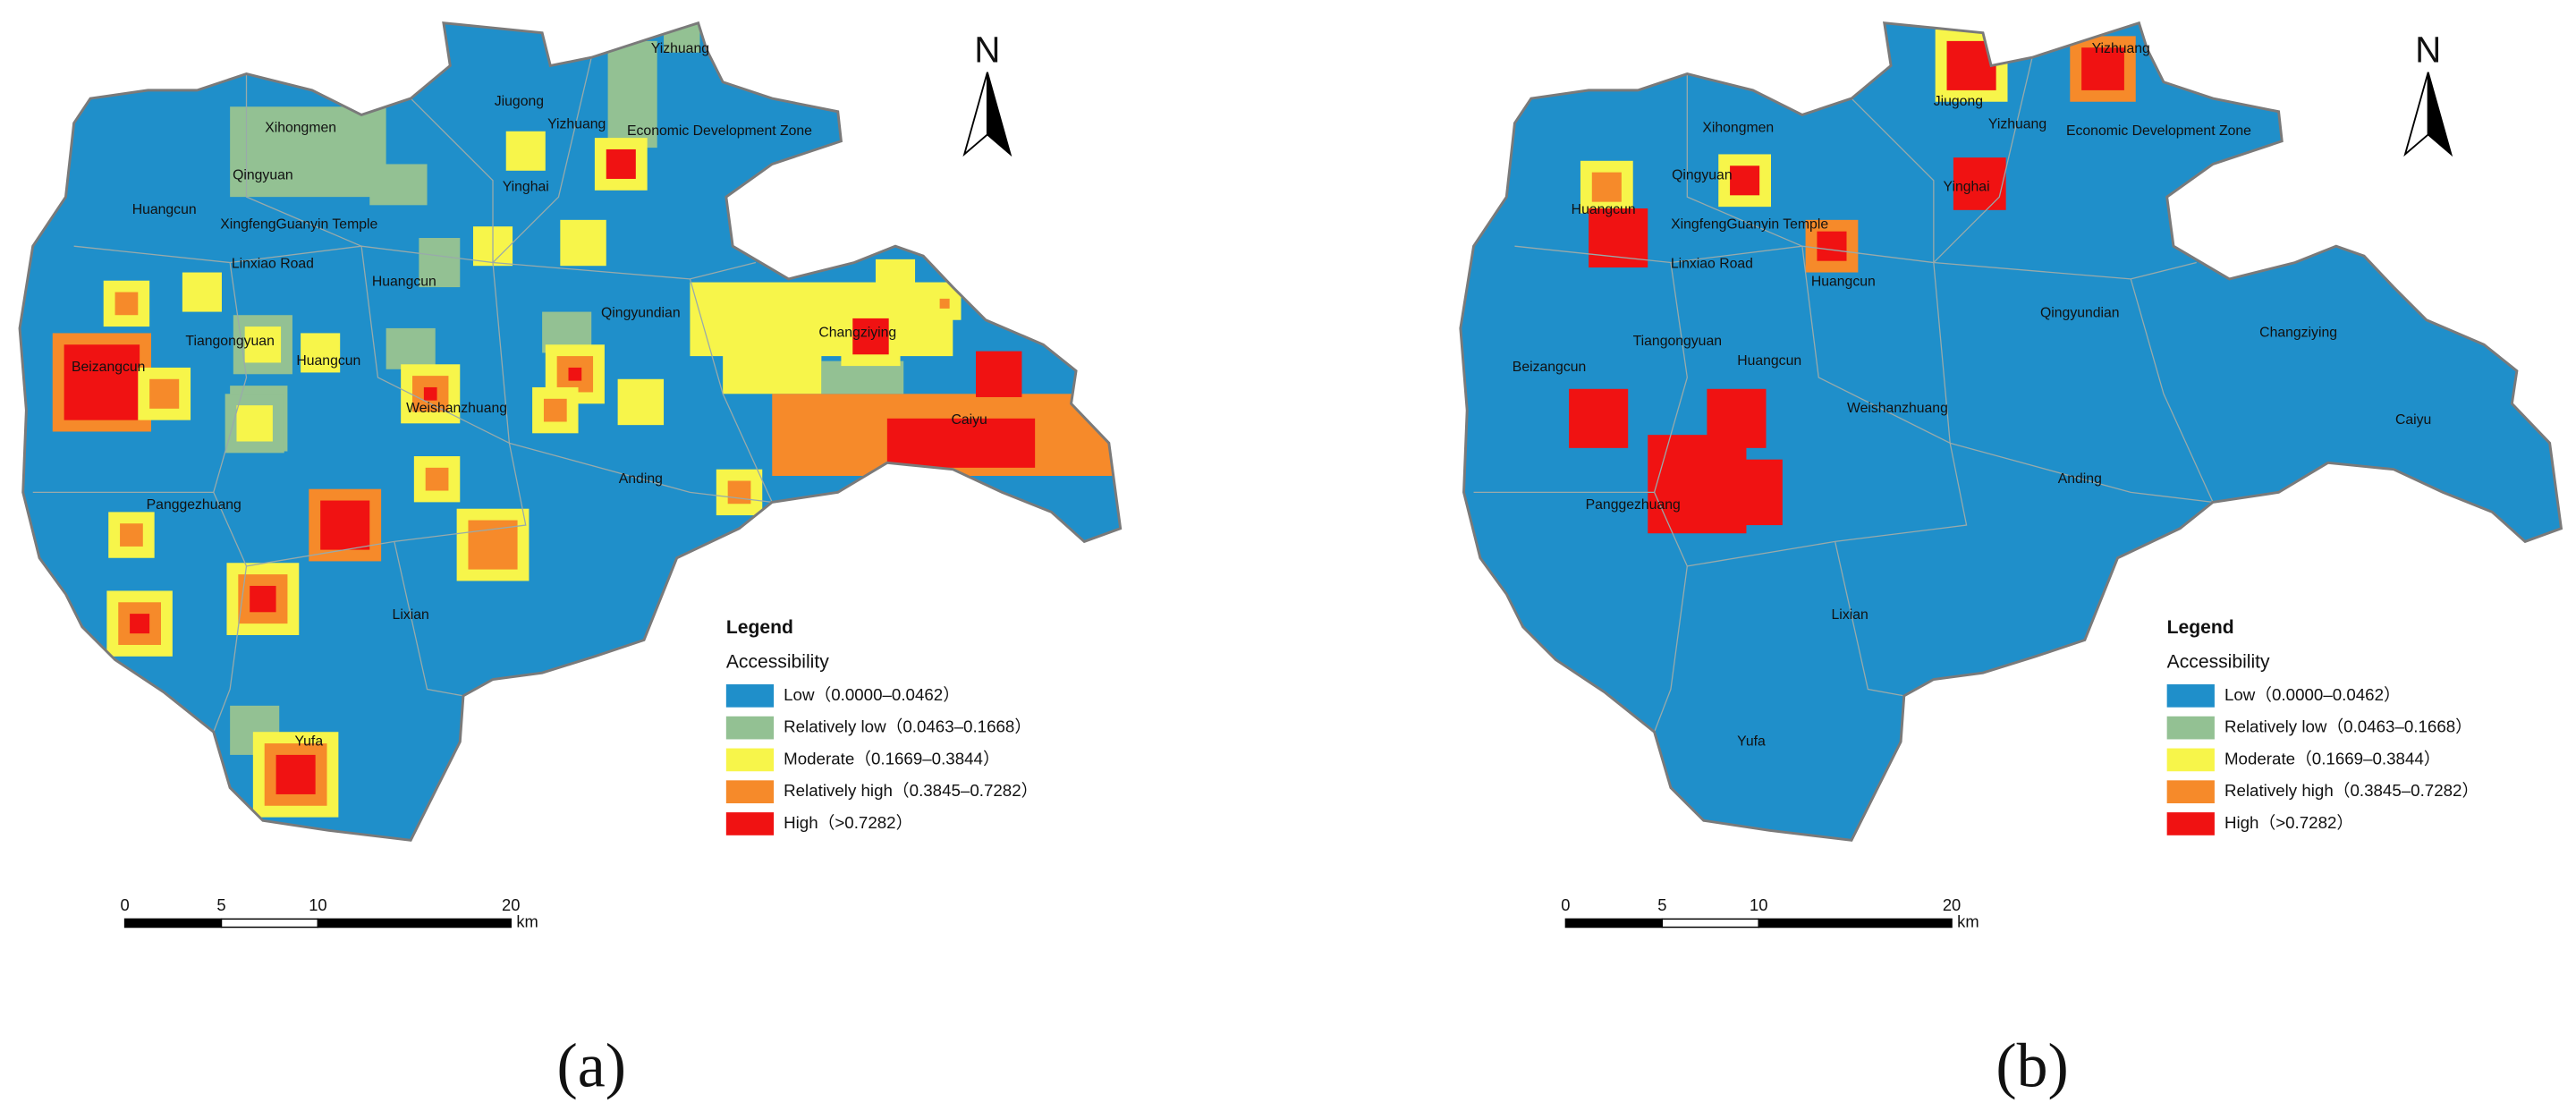 The image size is (2576, 1111). What do you see at coordinates (2032, 1066) in the screenshot?
I see `panel-caption: (b)` at bounding box center [2032, 1066].